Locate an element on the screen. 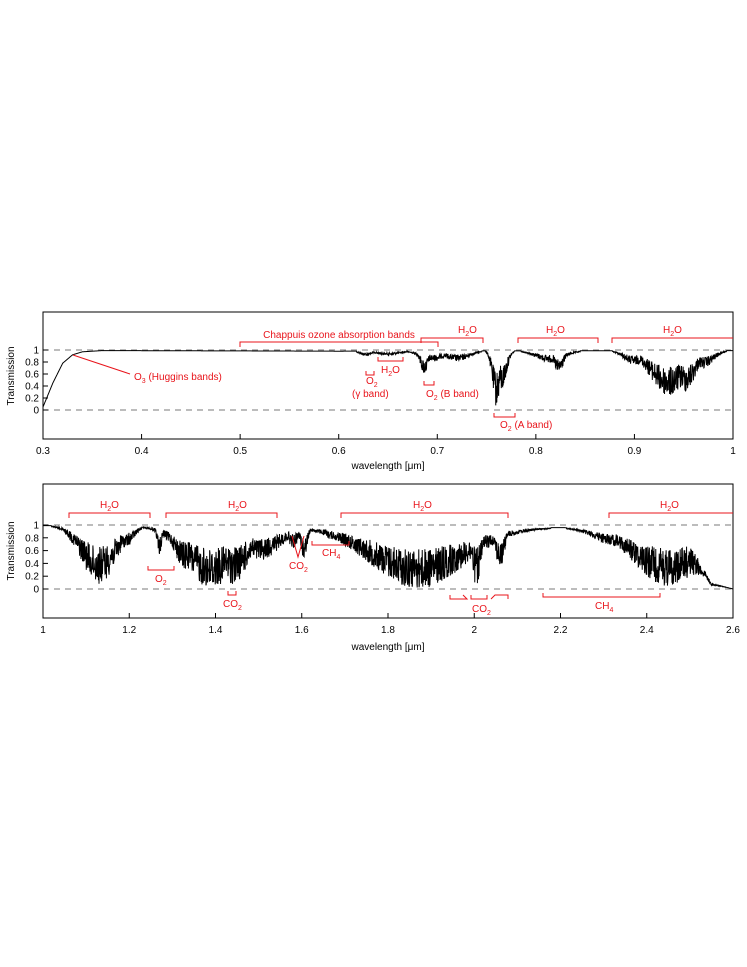 The height and width of the screenshot is (967, 747). annotation-o2-label-b: O2 is located at coordinates (161, 580).